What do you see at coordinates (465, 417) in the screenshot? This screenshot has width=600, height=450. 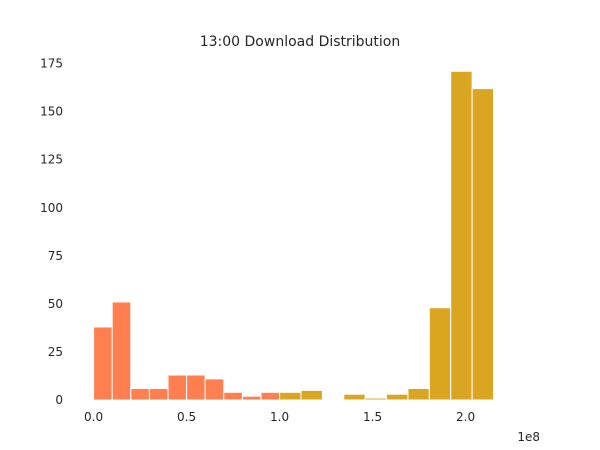 I see `x-tick-label: 2.0` at bounding box center [465, 417].